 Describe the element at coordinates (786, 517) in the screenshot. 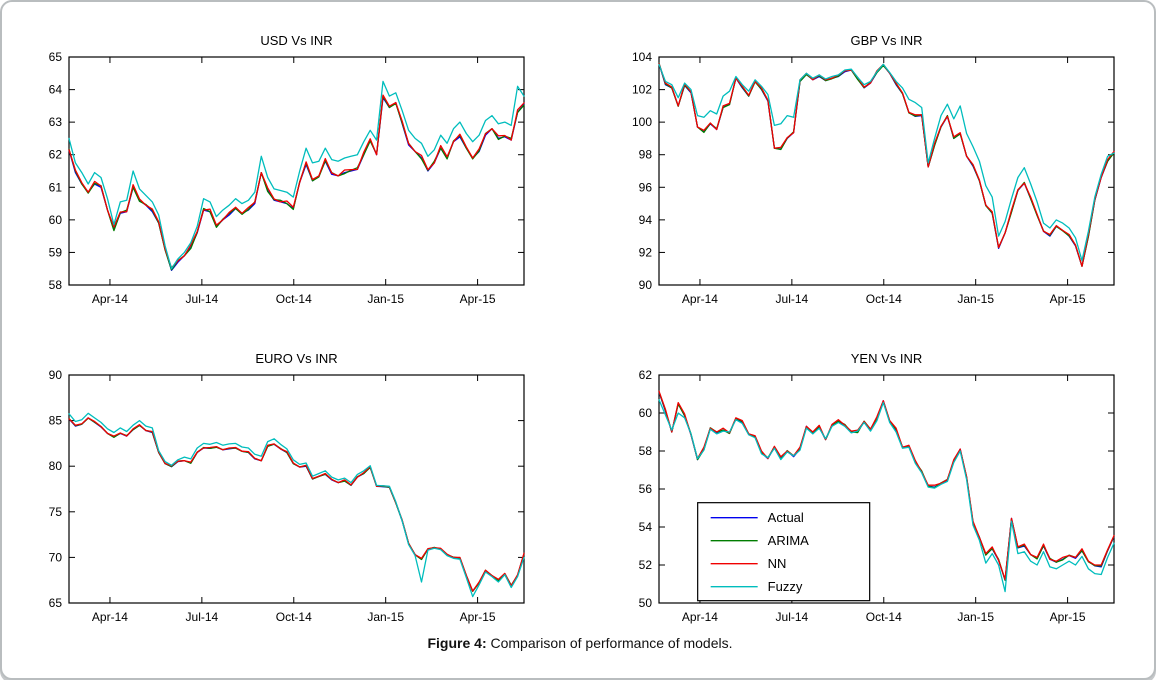

I see `legend-label-actual: Actual` at that location.